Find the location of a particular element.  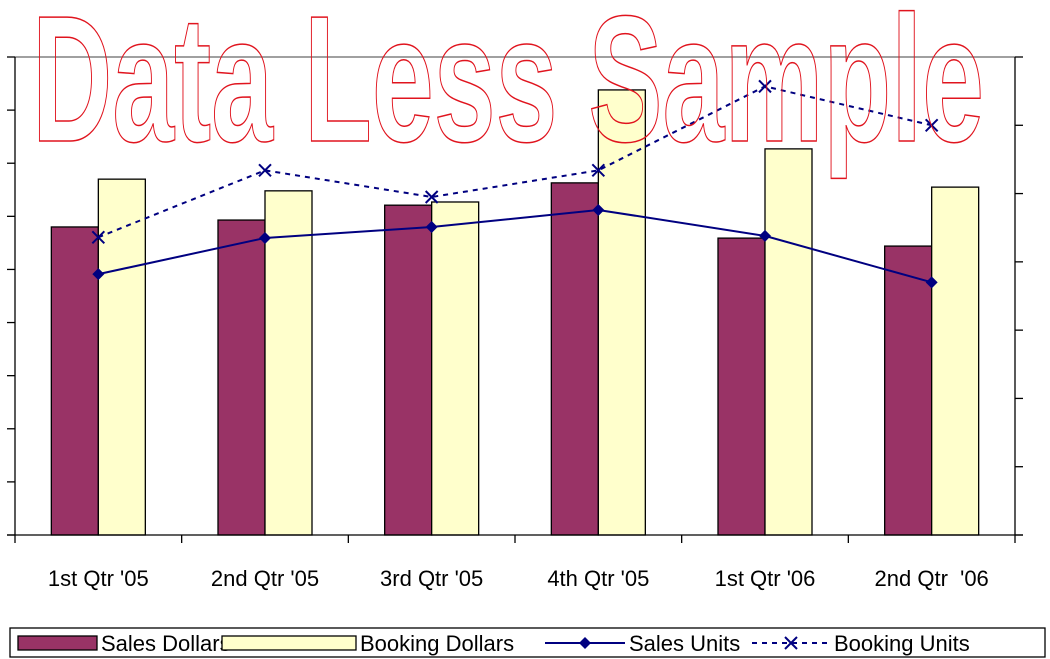

legend-label: Booking Dollars is located at coordinates (437, 643).